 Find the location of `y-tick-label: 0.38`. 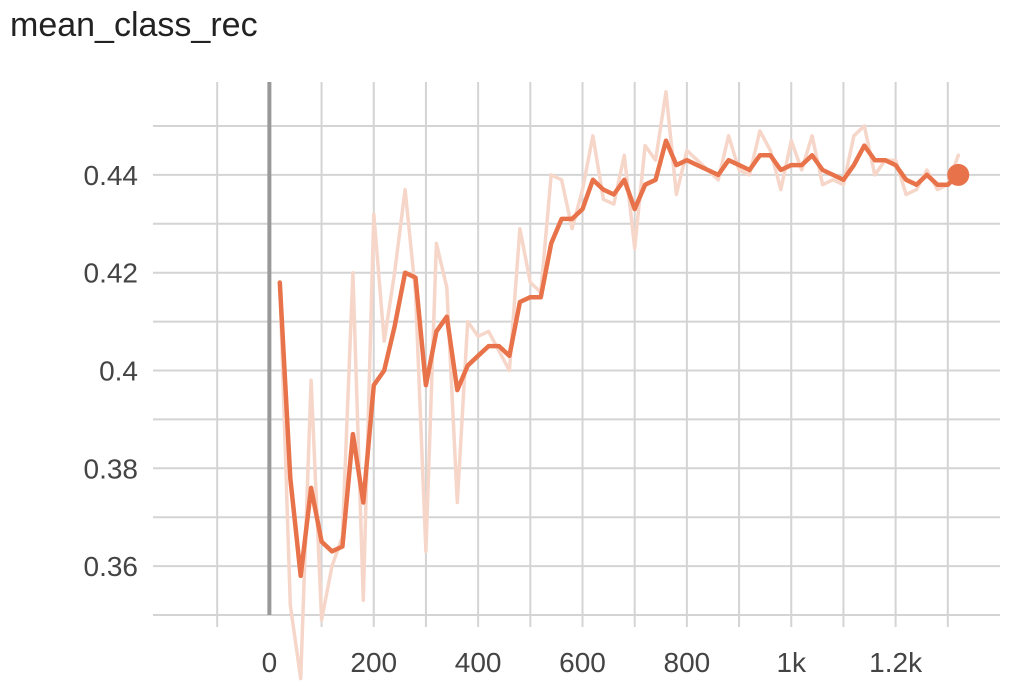

y-tick-label: 0.38 is located at coordinates (111, 468).